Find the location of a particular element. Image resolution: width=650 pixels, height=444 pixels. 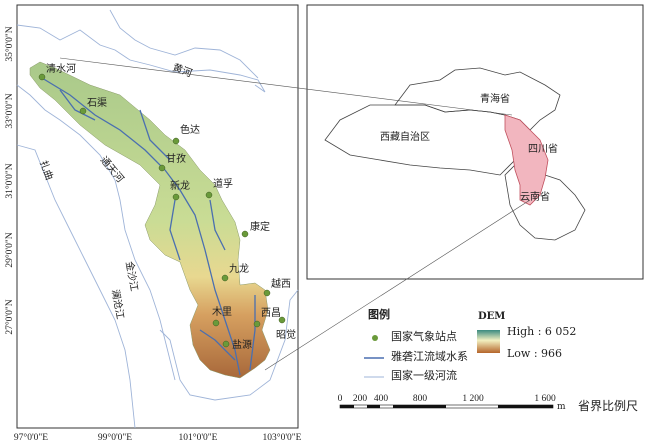

scale-bar is located at coordinates (446, 406).